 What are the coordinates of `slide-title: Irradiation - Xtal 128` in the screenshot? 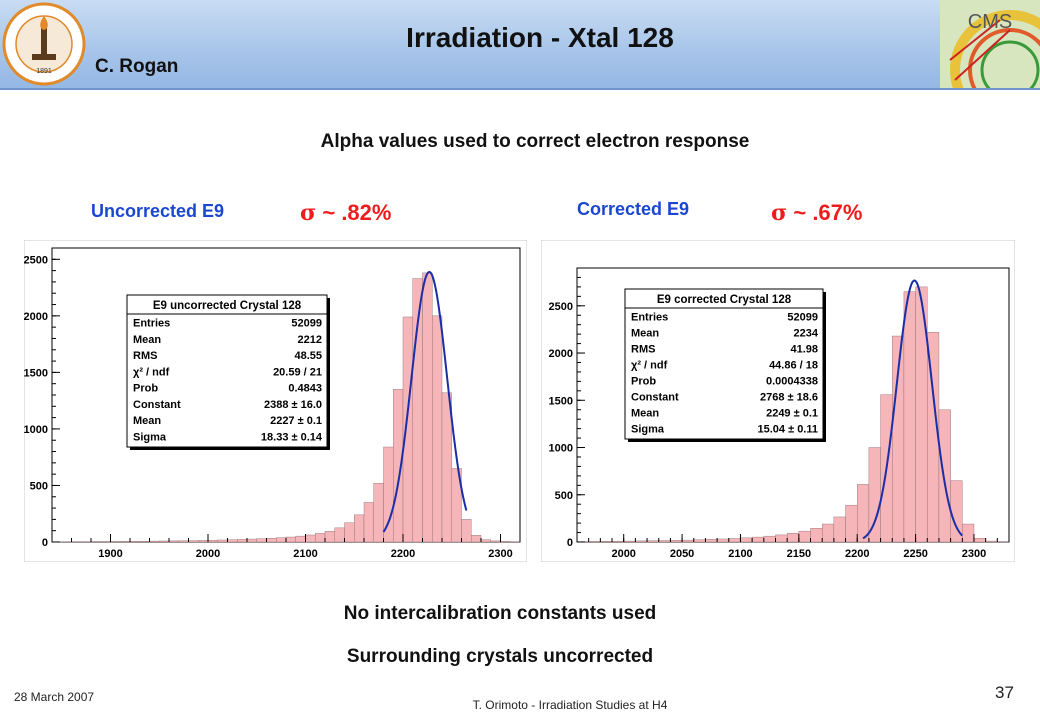 It's located at (540, 37).